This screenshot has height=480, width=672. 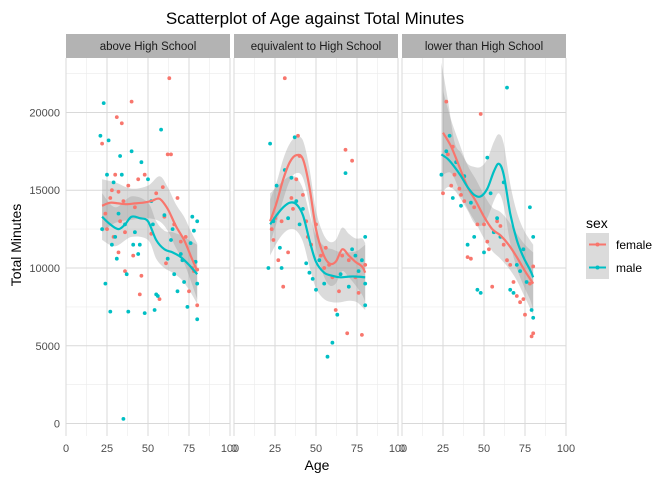 I want to click on chart-title: Scatterplot of Age against Total Minutes, so click(x=315, y=18).